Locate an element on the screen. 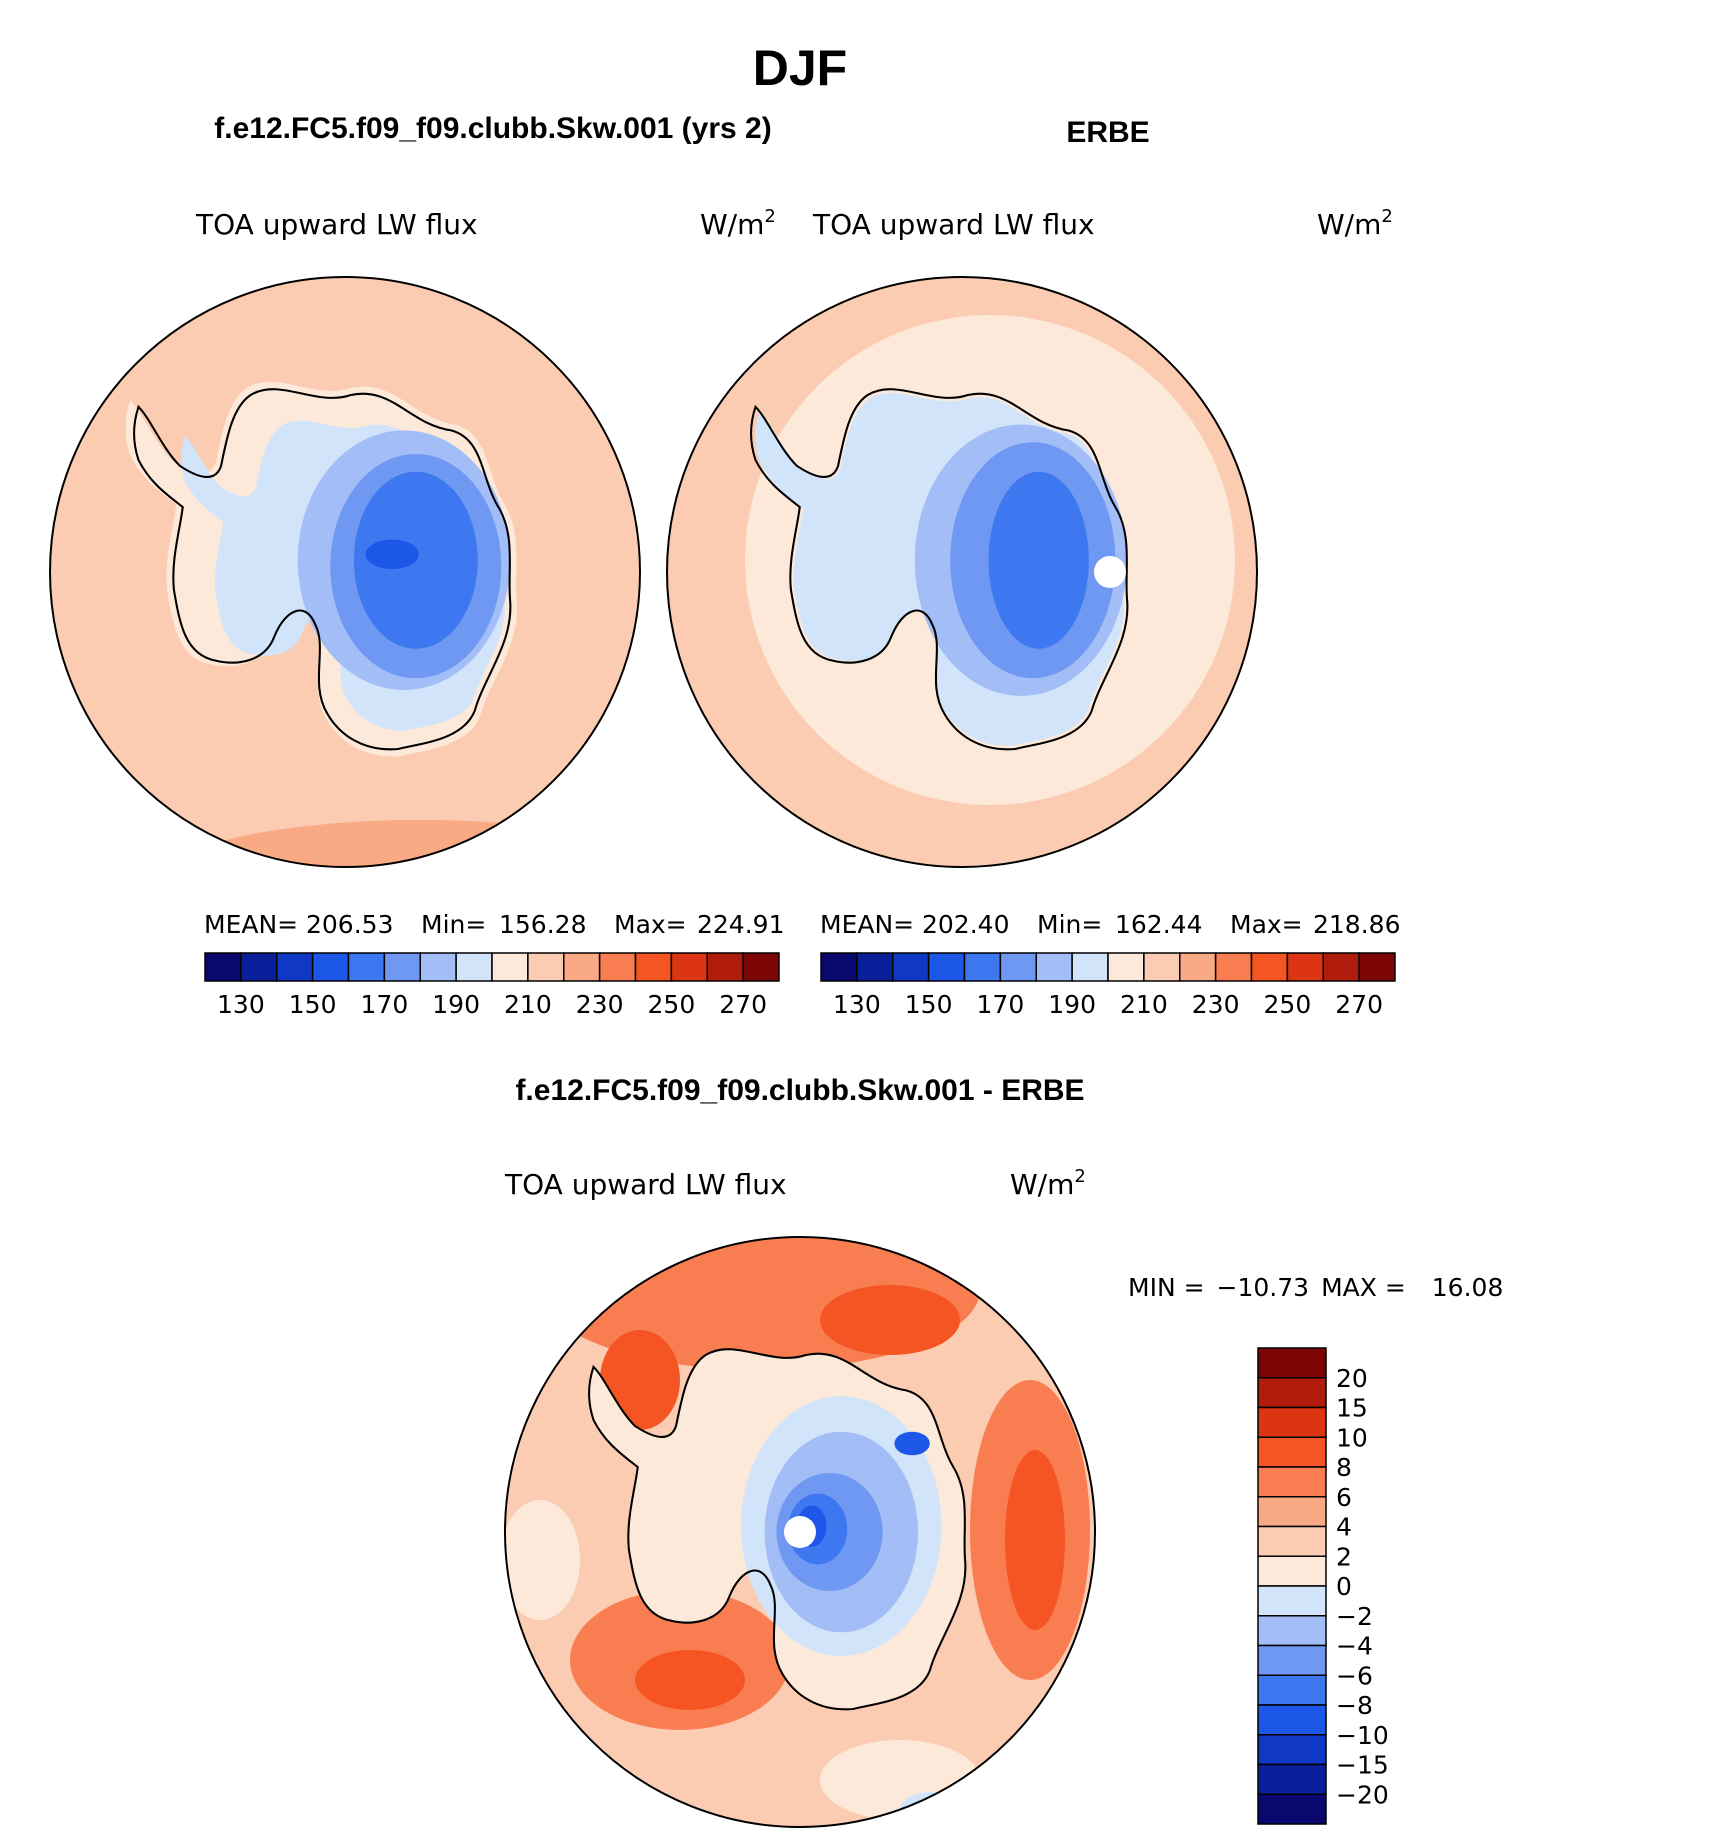 This screenshot has height=1840, width=1710. stat-max-value: 218.86 is located at coordinates (1356, 924).